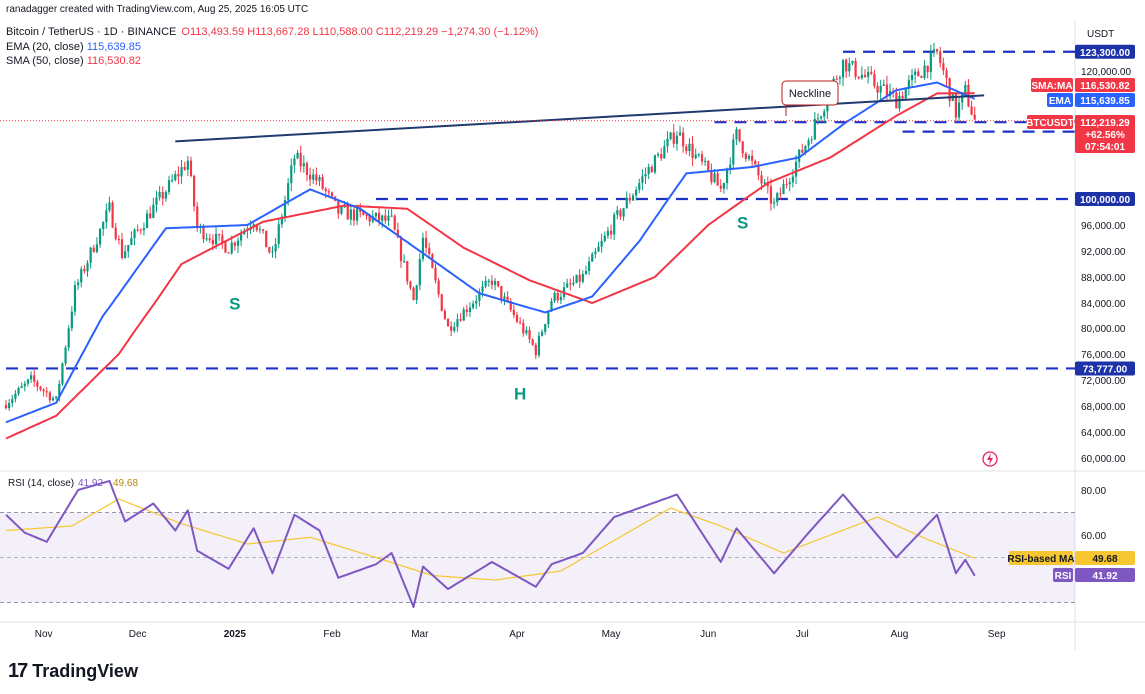 Image resolution: width=1145 pixels, height=694 pixels. I want to click on ema-legend: EMA (20, close) 115,639.85, so click(73, 47).